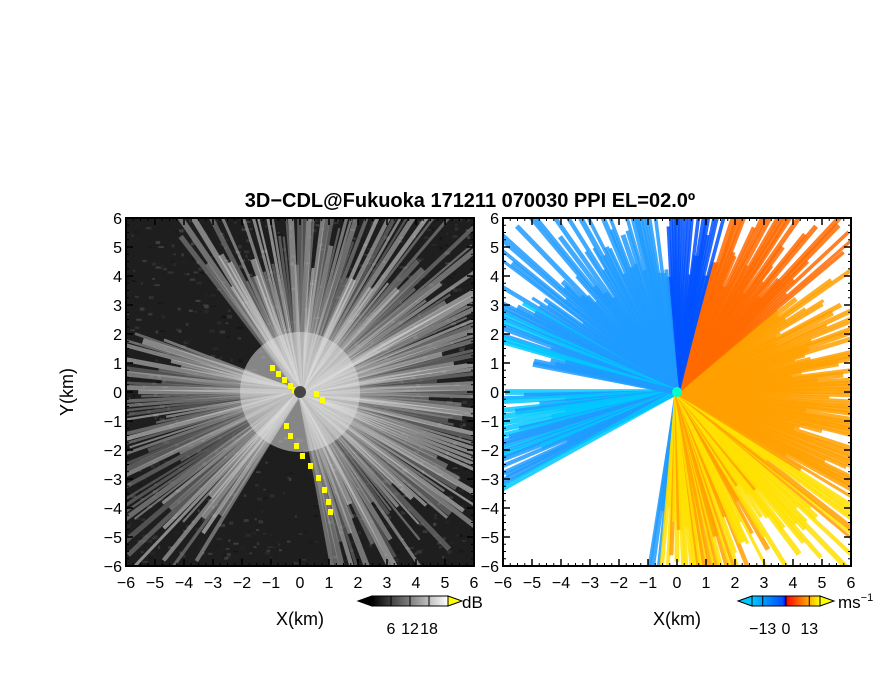 The height and width of the screenshot is (680, 880). What do you see at coordinates (113, 538) in the screenshot?
I see `reflectivity-ytick-label: −5` at bounding box center [113, 538].